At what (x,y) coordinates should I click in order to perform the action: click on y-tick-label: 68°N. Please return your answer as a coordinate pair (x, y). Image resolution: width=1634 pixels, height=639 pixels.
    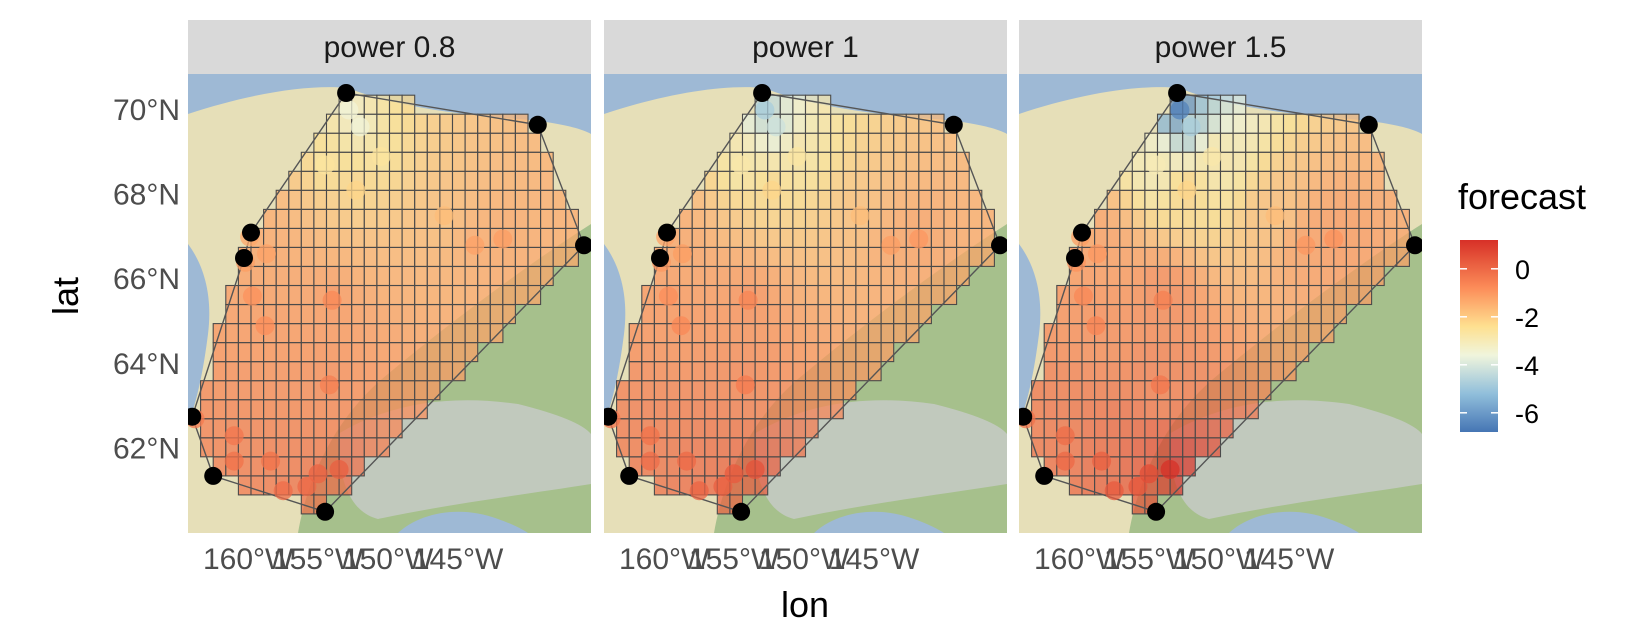
    Looking at the image, I should click on (146, 195).